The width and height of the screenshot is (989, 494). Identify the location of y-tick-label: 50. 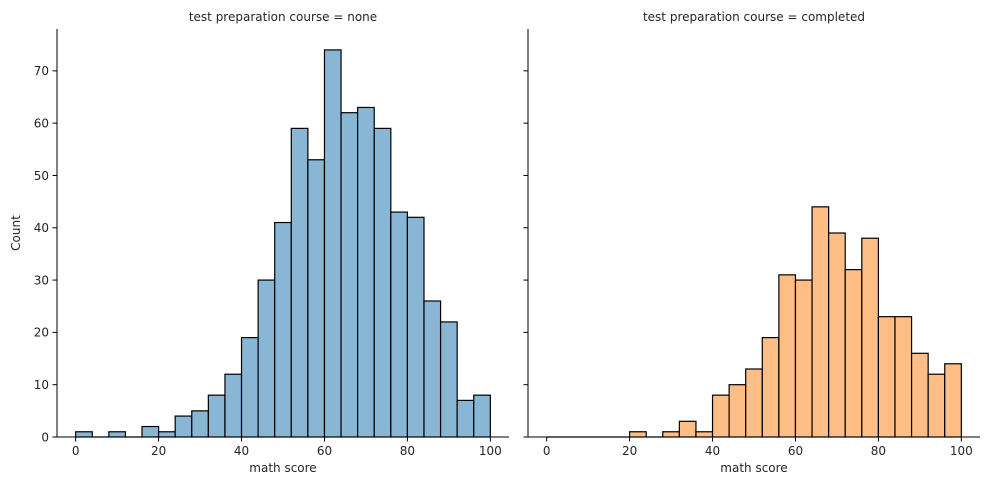
(41, 176).